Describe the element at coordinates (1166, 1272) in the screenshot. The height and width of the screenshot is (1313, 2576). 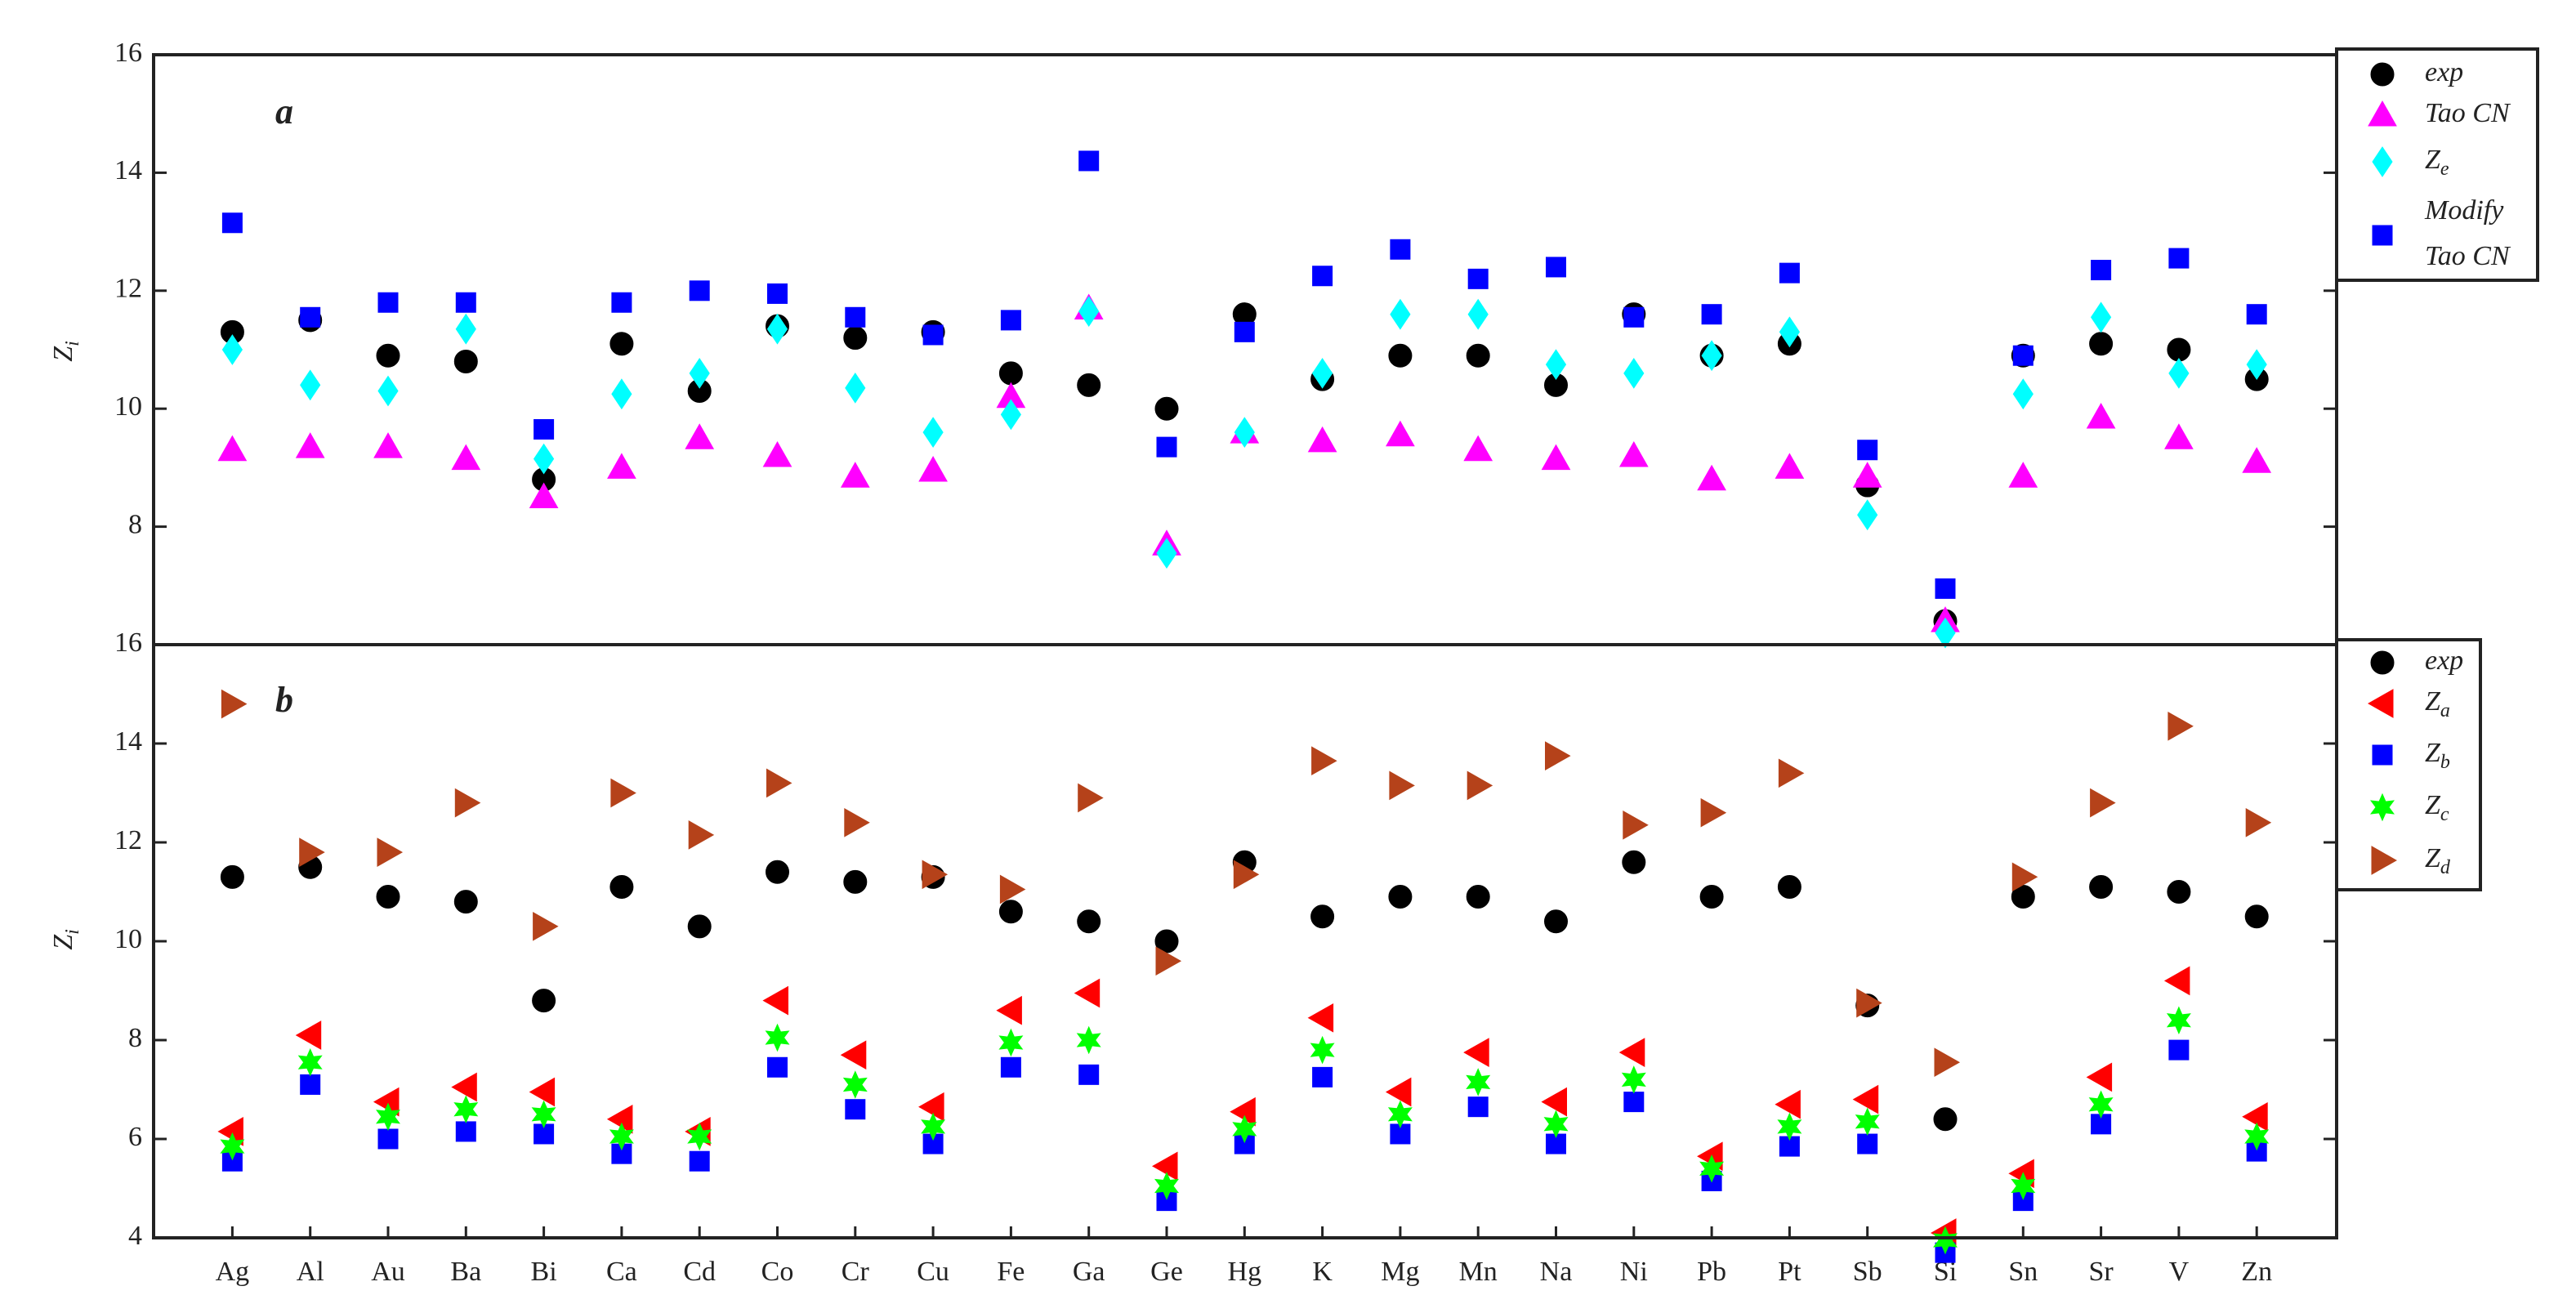
I see `x-tick-label: Ge` at that location.